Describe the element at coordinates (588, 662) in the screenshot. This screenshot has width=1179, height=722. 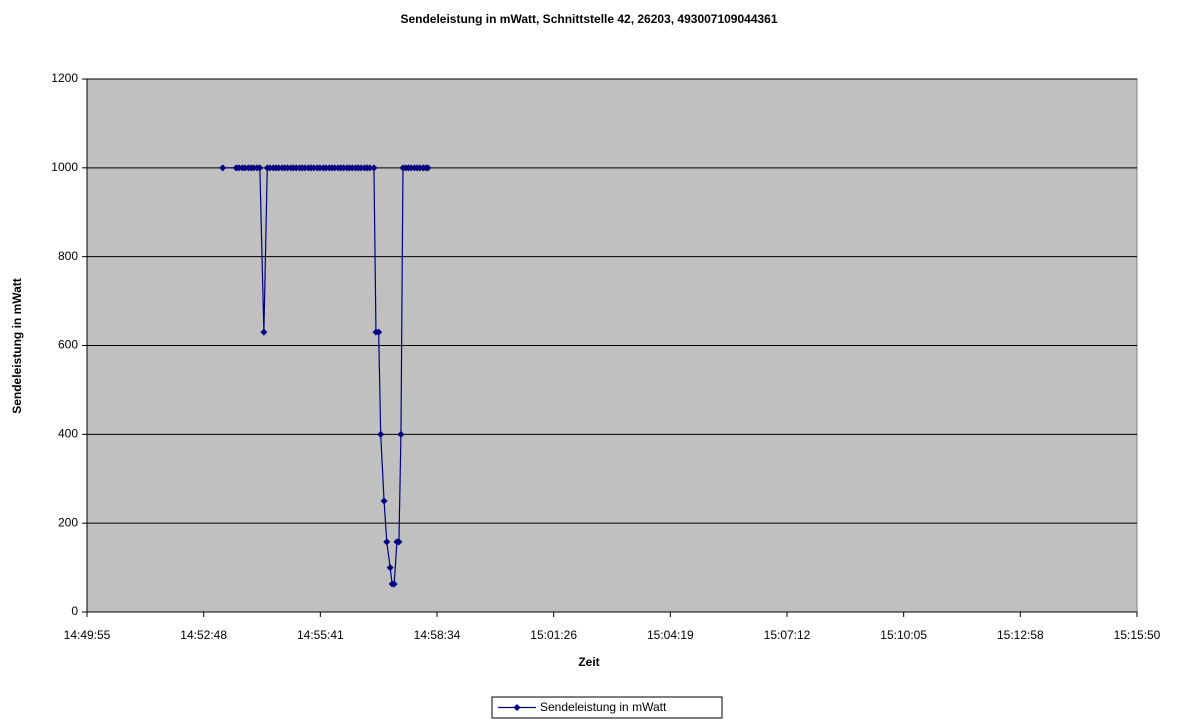
I see `x-axis-label: Zeit` at that location.